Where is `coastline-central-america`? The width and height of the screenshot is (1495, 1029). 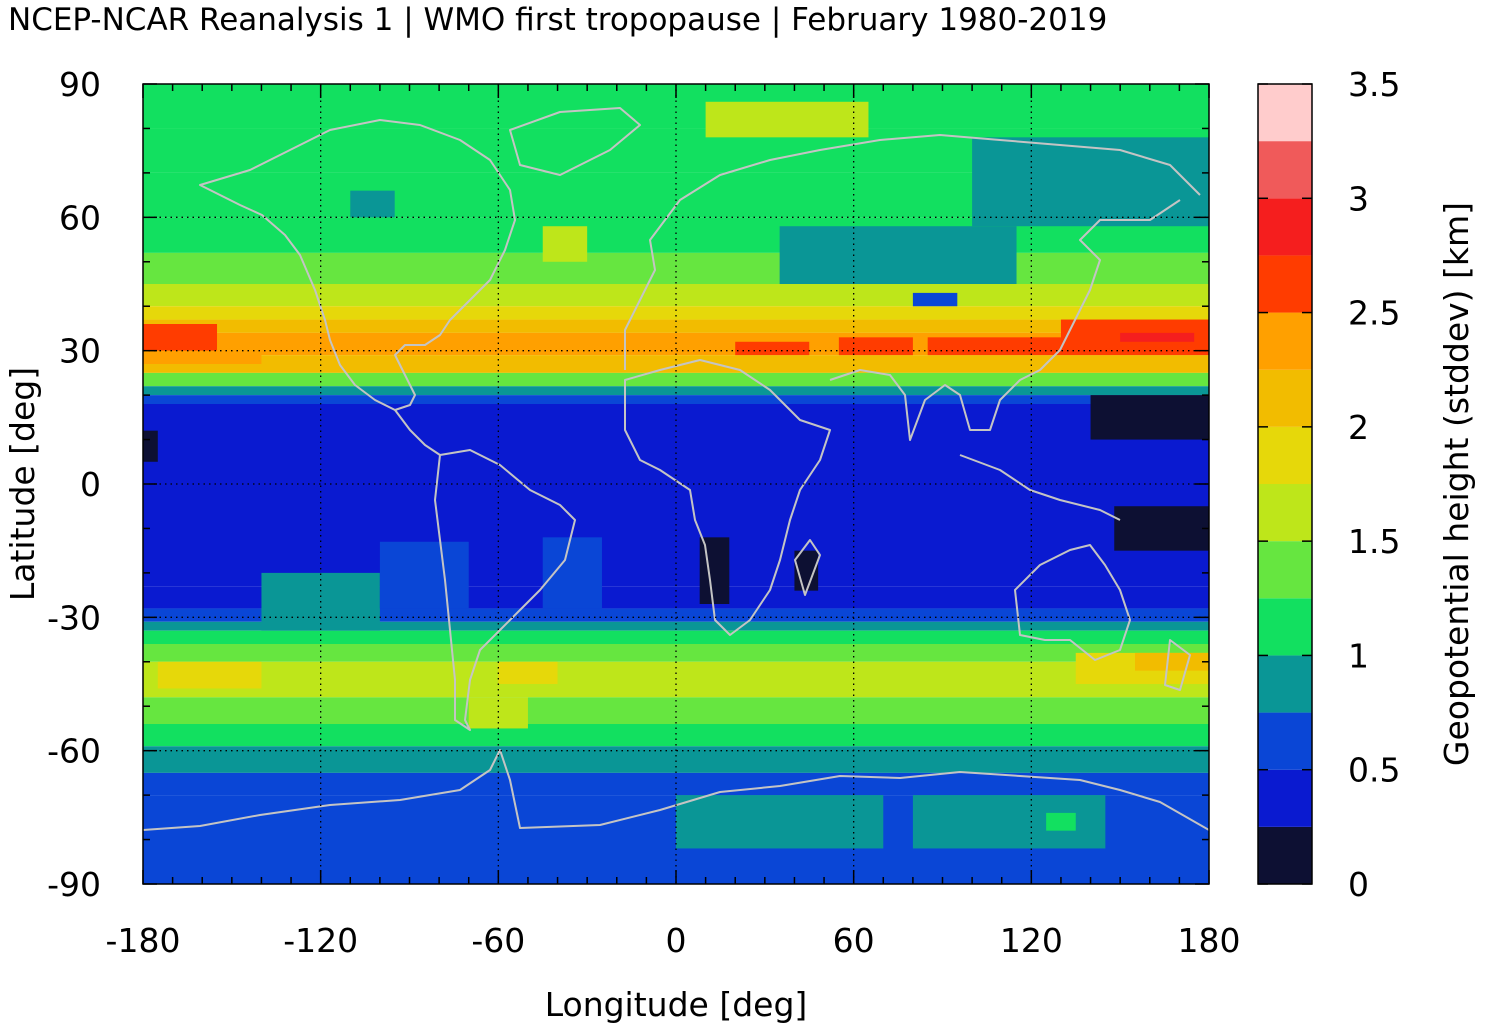 coastline-central-america is located at coordinates (417, 432).